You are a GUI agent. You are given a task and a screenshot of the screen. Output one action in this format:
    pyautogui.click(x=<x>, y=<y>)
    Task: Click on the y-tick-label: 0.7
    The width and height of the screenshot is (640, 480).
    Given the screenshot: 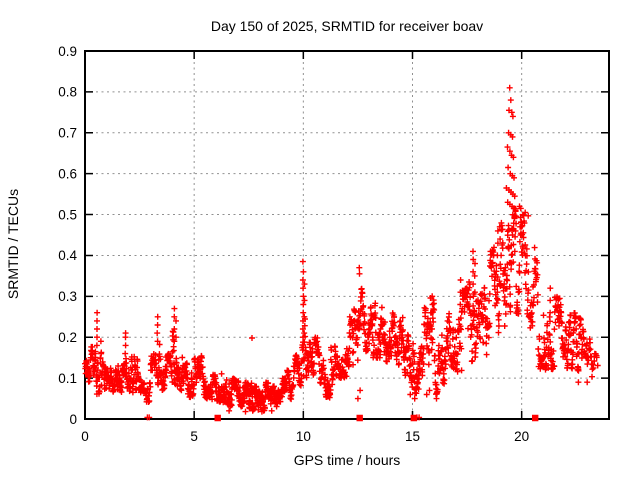 What is the action you would take?
    pyautogui.click(x=67, y=133)
    